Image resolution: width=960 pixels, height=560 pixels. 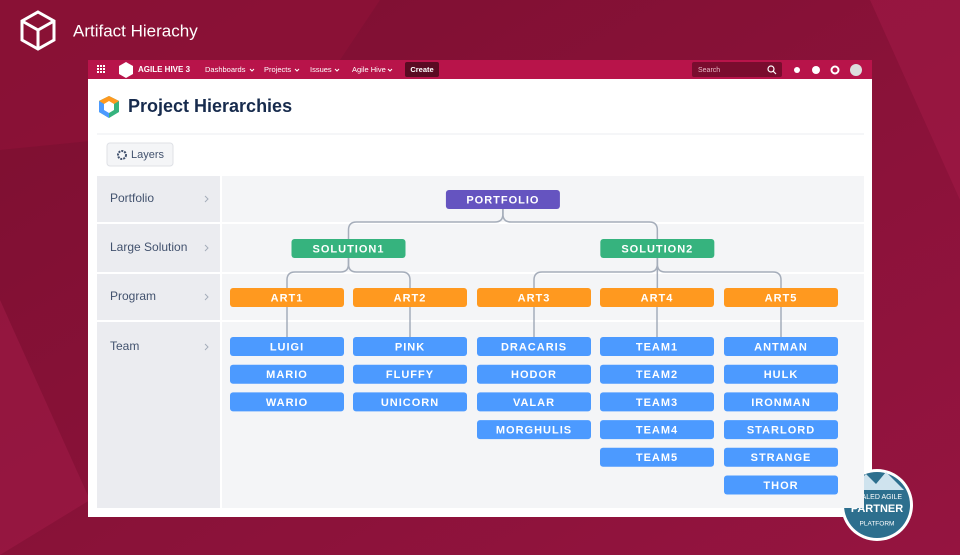 I want to click on team-node-label: THOR, so click(x=780, y=486).